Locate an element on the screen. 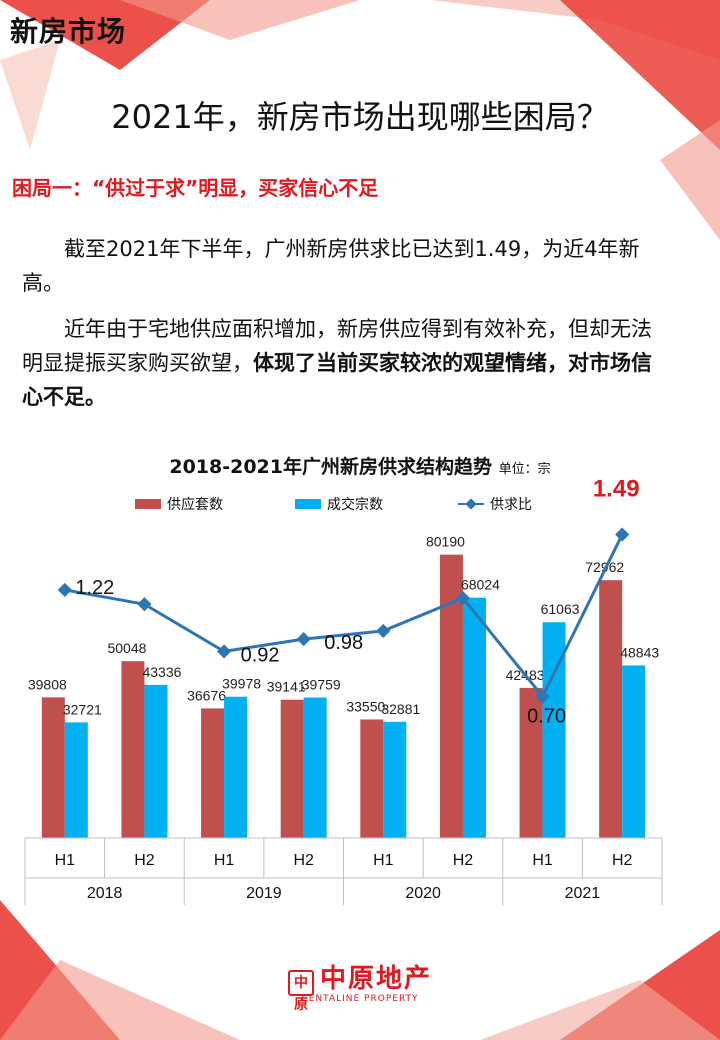 The width and height of the screenshot is (720, 1040). company-logo: 中原中原地产 CENTALINE PROPERTY is located at coordinates (360, 985).